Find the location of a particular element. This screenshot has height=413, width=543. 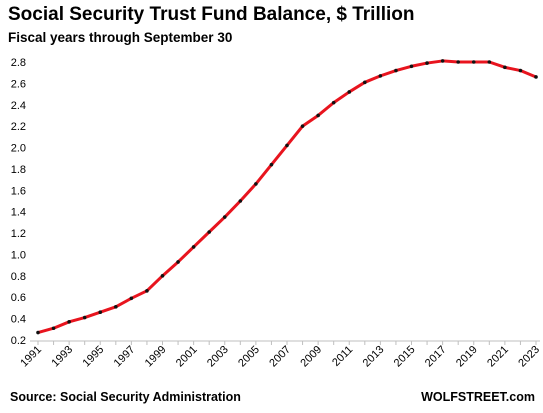

x-tick-label: 2011 is located at coordinates (342, 356).